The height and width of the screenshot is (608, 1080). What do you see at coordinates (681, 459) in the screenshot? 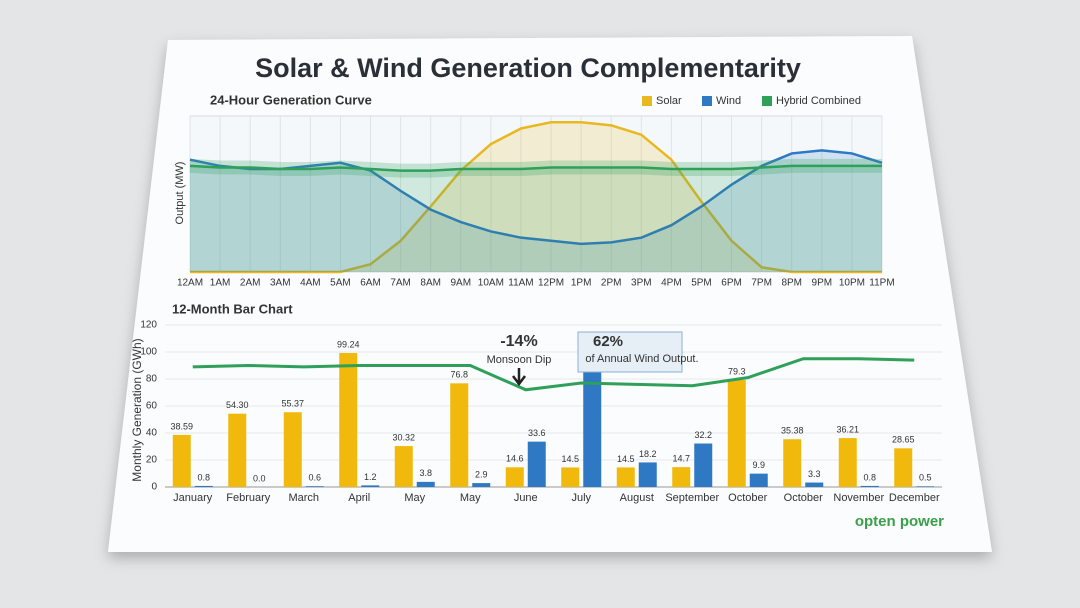
I see `value-label: 14.7` at bounding box center [681, 459].